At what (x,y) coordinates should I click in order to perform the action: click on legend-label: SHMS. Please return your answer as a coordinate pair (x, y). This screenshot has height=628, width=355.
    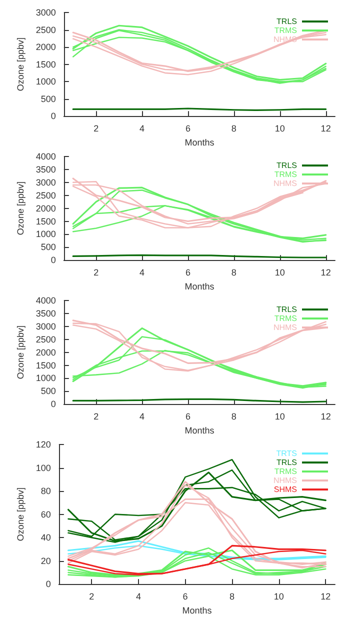
    Looking at the image, I should click on (285, 489).